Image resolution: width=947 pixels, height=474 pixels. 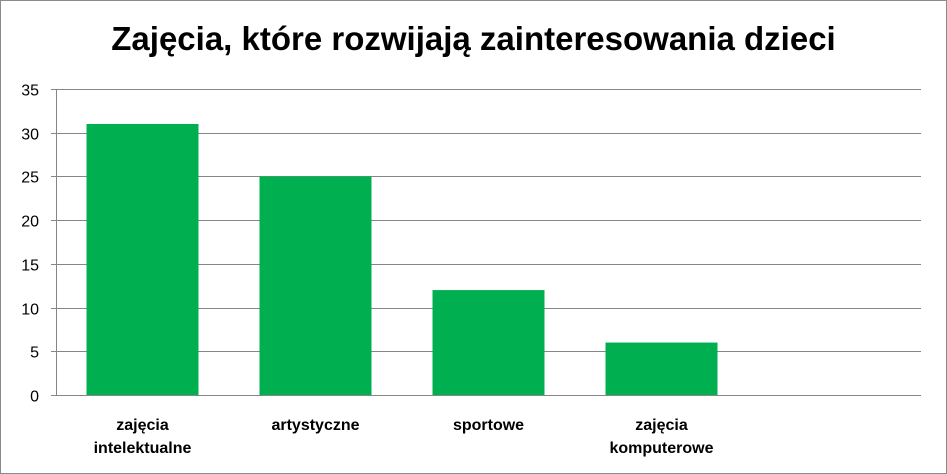 I want to click on x-category-label: zajęcia intelektualne, so click(x=143, y=437).